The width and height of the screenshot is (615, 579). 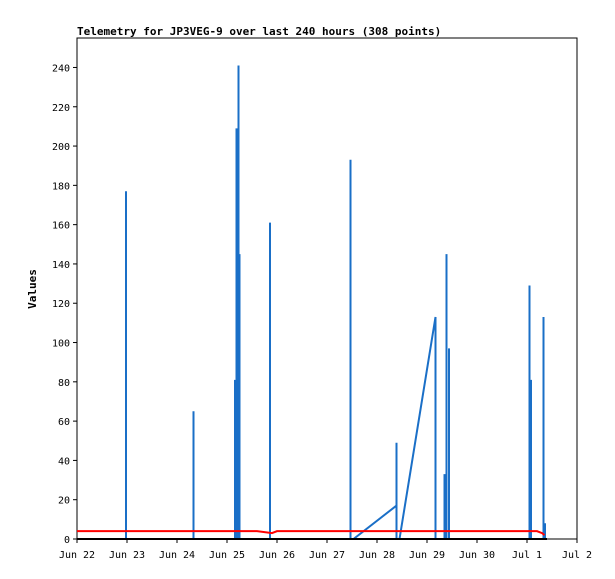 What do you see at coordinates (64, 461) in the screenshot?
I see `y-tick-label: 40` at bounding box center [64, 461].